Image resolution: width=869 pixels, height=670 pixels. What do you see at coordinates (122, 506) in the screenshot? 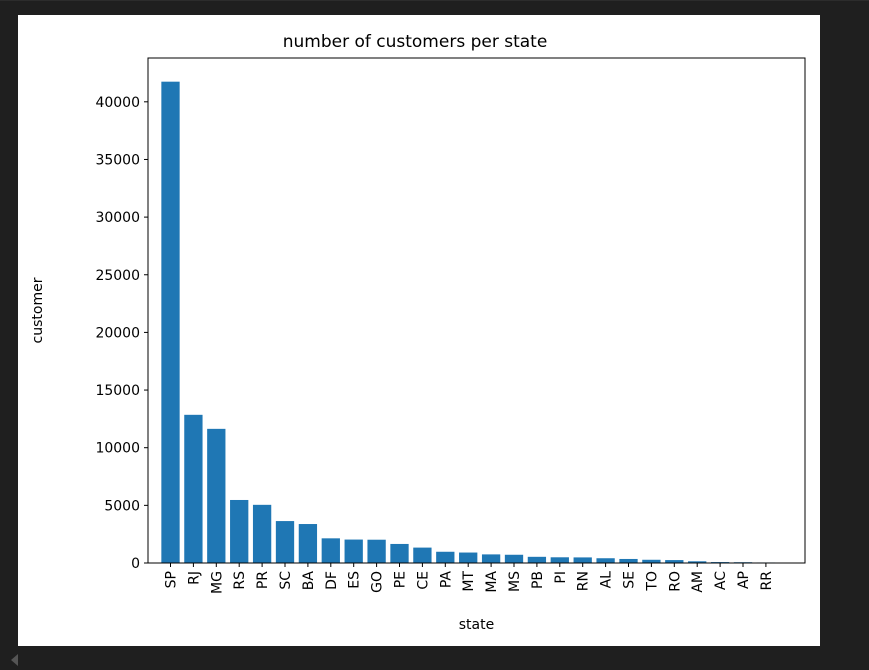
I see `y-tick-label: 5000` at bounding box center [122, 506].